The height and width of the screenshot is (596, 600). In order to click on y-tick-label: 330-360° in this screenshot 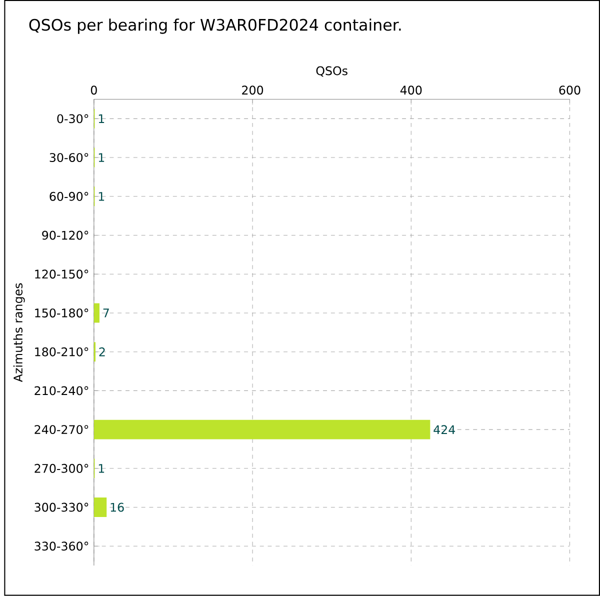, I will do `click(61, 546)`.